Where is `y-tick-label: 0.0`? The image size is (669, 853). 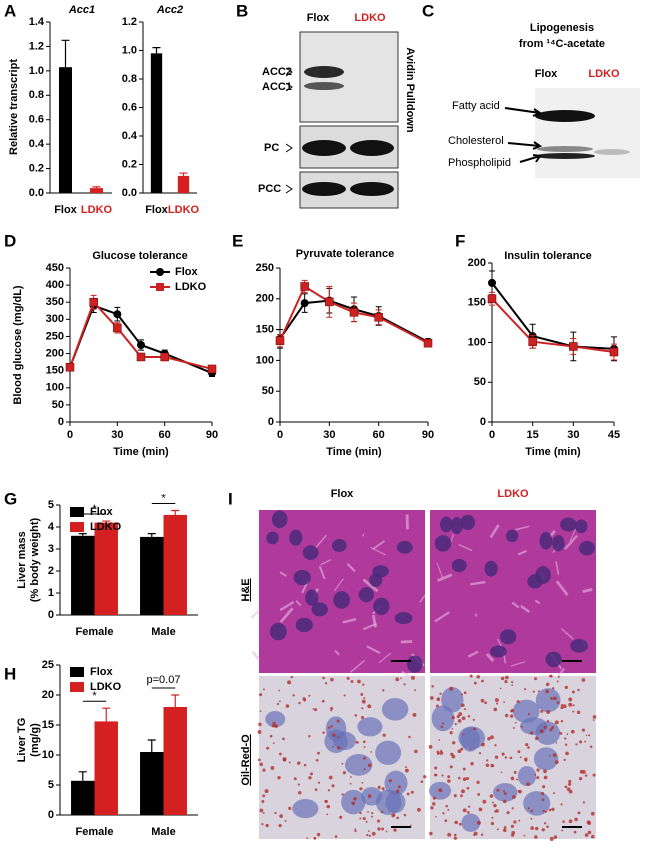 y-tick-label: 0.0 is located at coordinates (36, 193).